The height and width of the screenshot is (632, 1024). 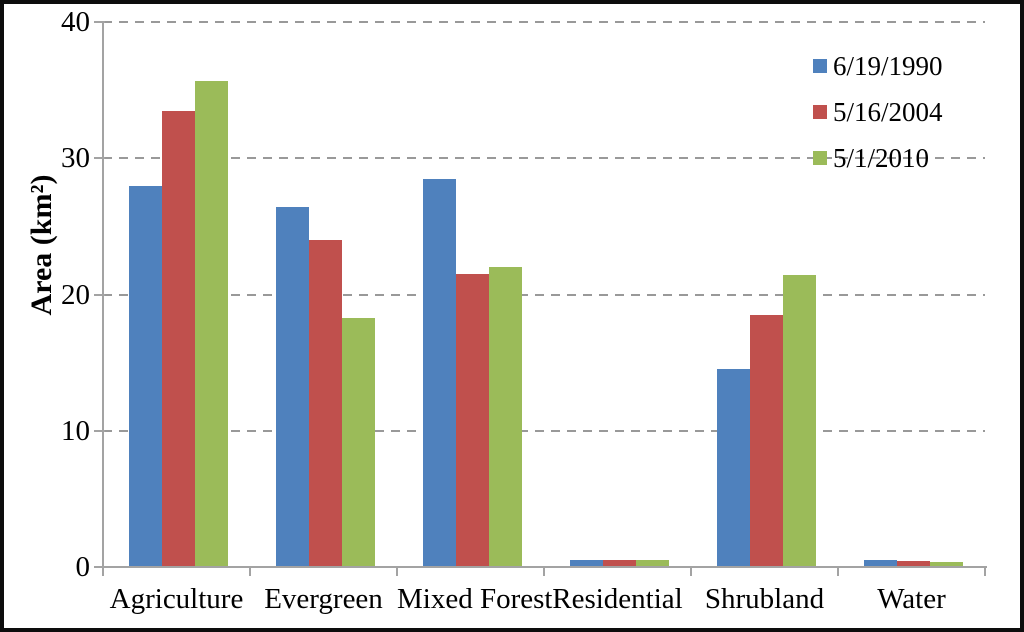 I want to click on bar-5-16-2004-evergreen, so click(x=325, y=403).